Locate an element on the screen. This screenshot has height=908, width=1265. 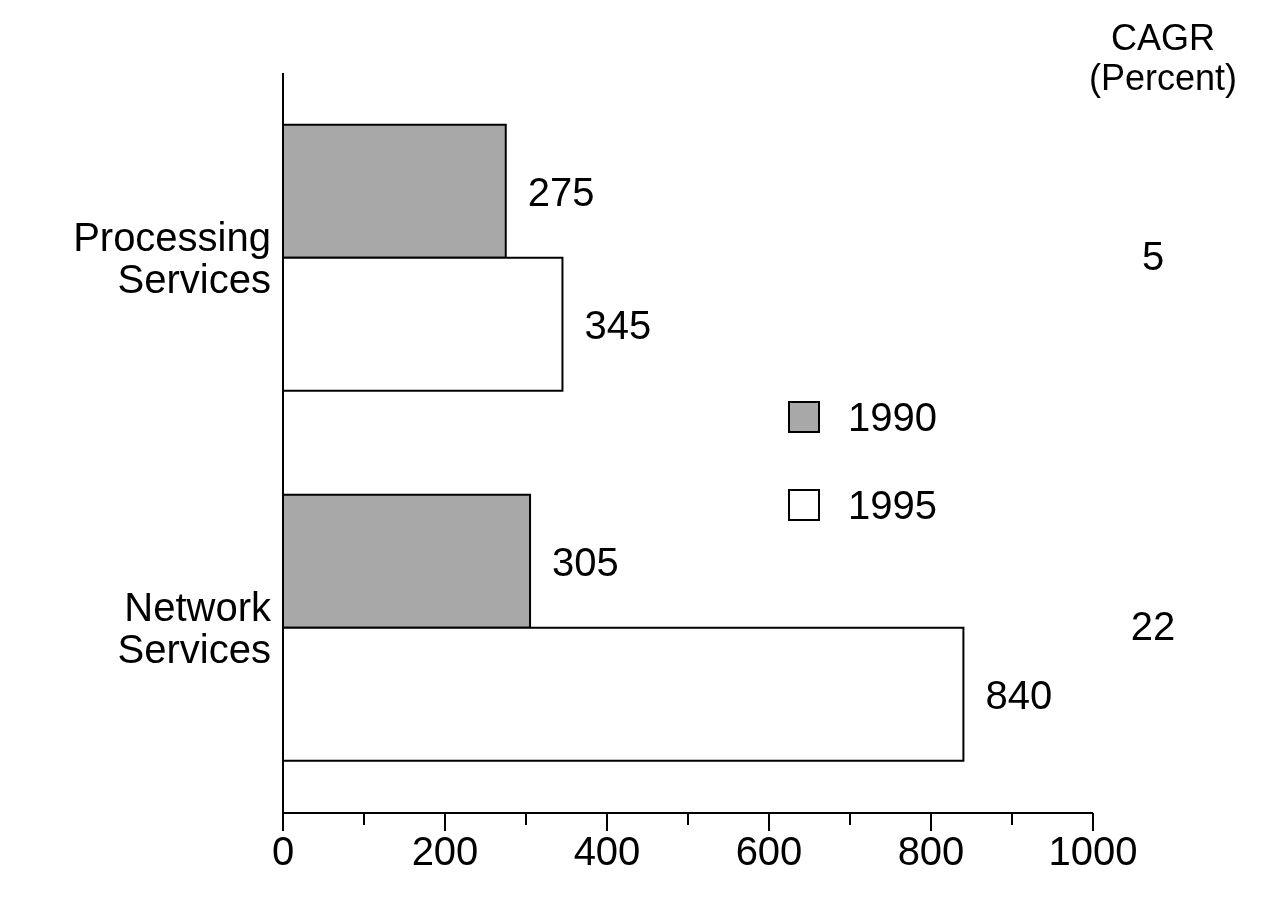
annotation: CAGR (Percent) is located at coordinates (1162, 57).